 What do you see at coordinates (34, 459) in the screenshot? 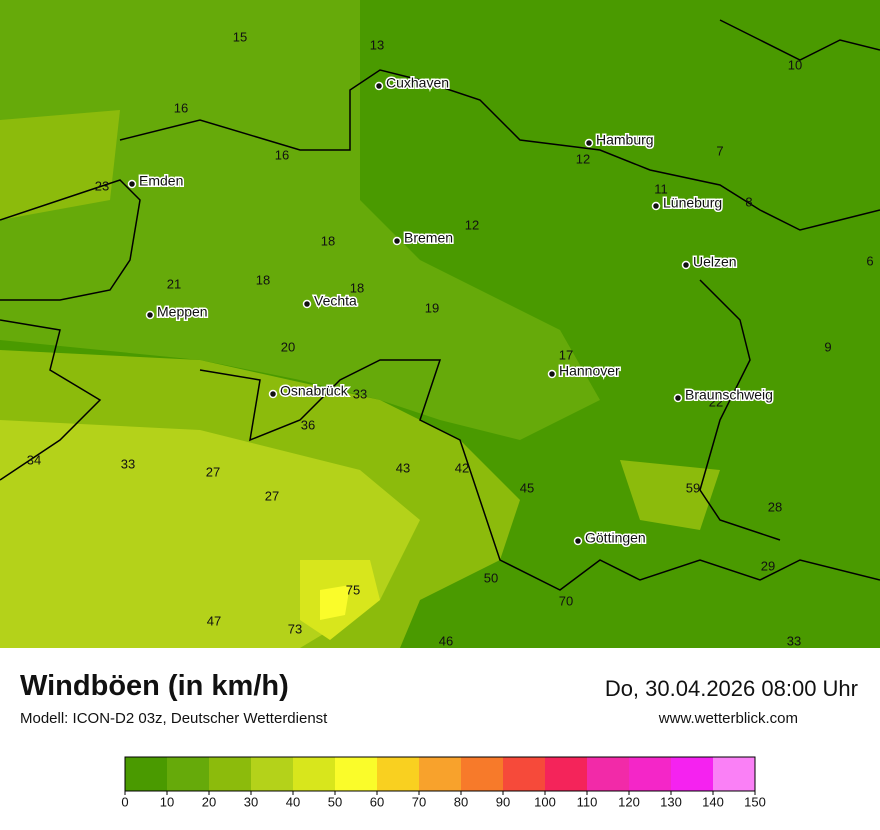
I see `wind-value: 34` at bounding box center [34, 459].